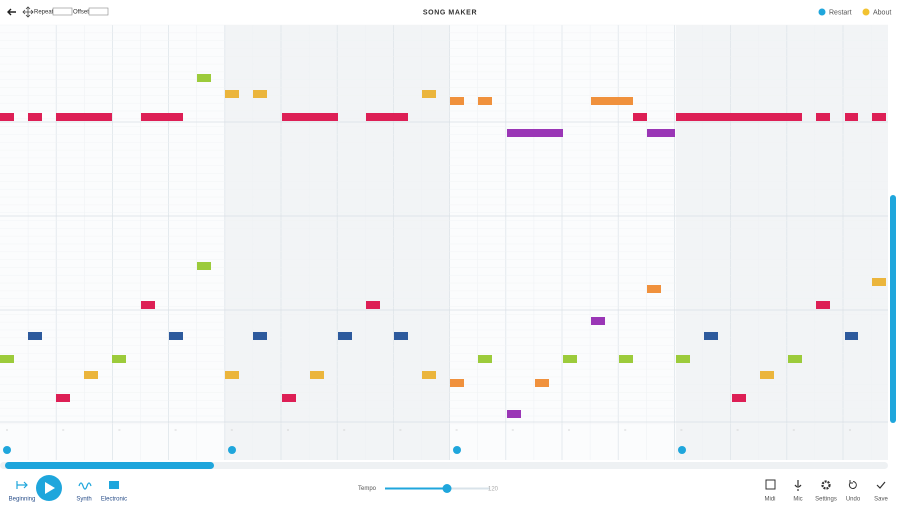  Describe the element at coordinates (826, 500) in the screenshot. I see `settings-button: Settings` at that location.